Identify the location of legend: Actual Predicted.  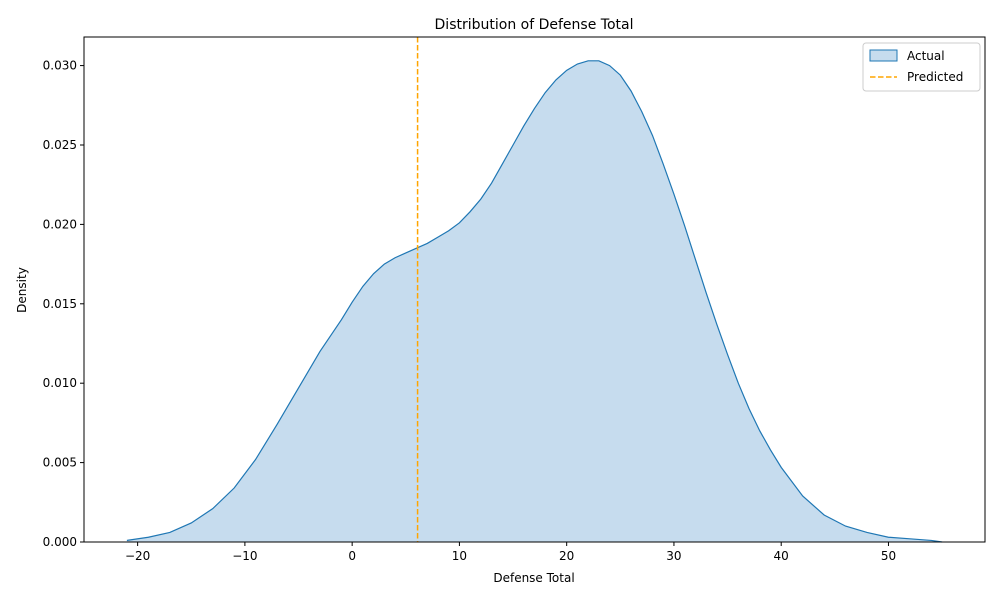
(921, 67).